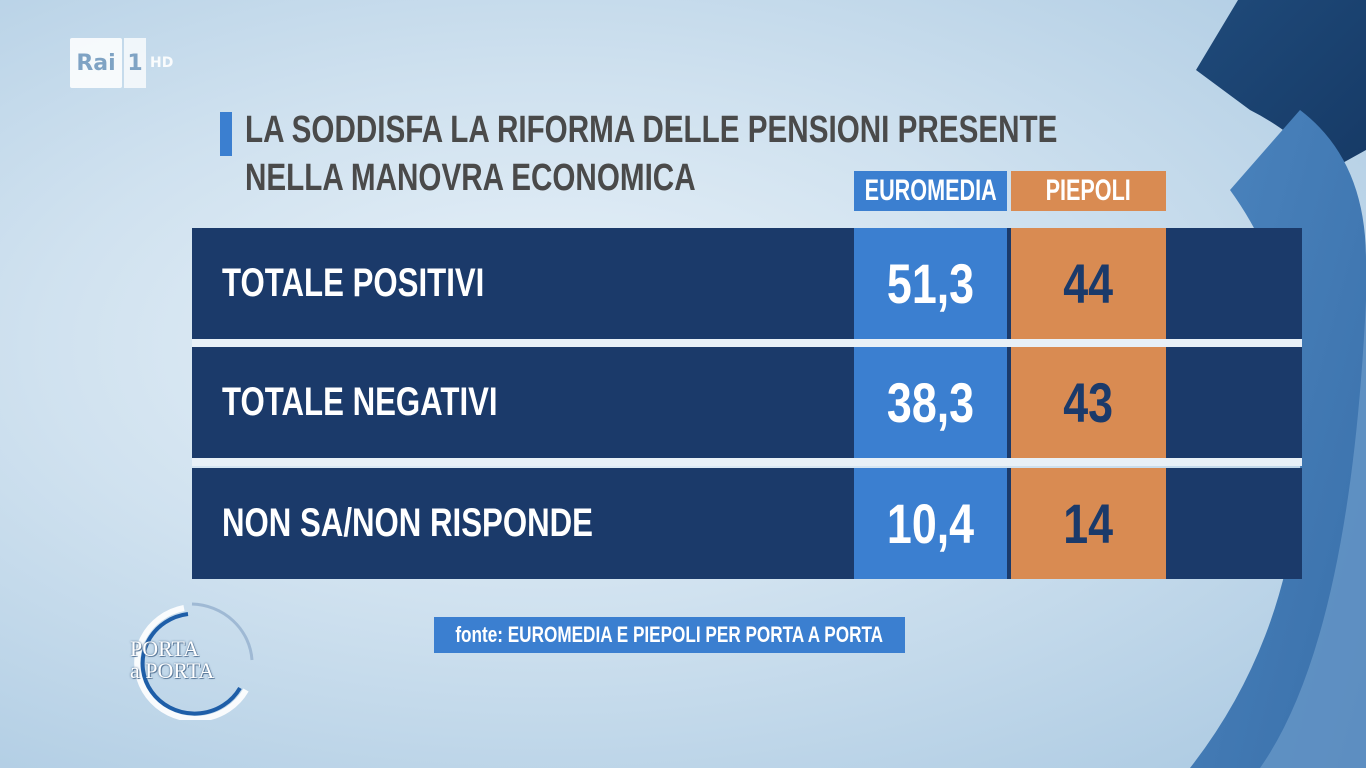 This screenshot has width=1366, height=768. What do you see at coordinates (162, 63) in the screenshot?
I see `channel-quality: HD` at bounding box center [162, 63].